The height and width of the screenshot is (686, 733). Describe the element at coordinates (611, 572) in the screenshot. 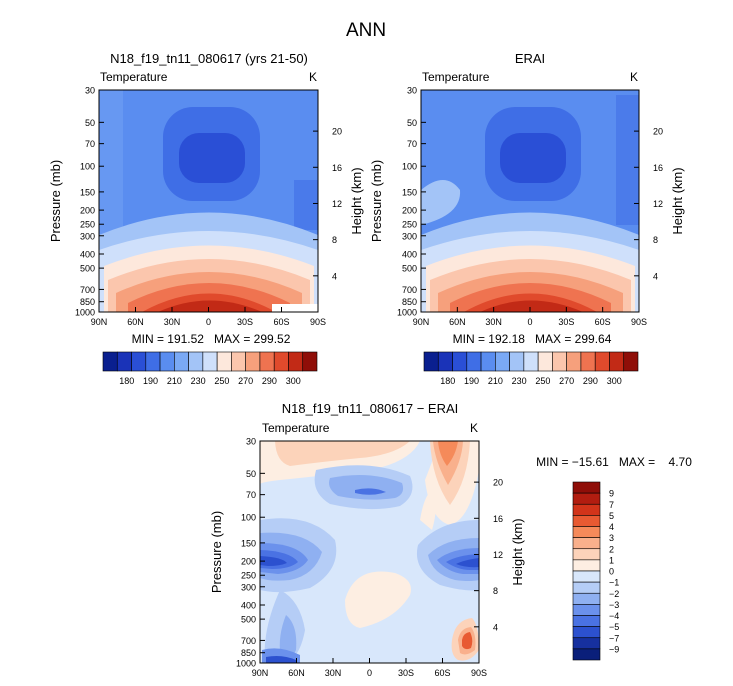

I see `colorbar-label: 0` at that location.